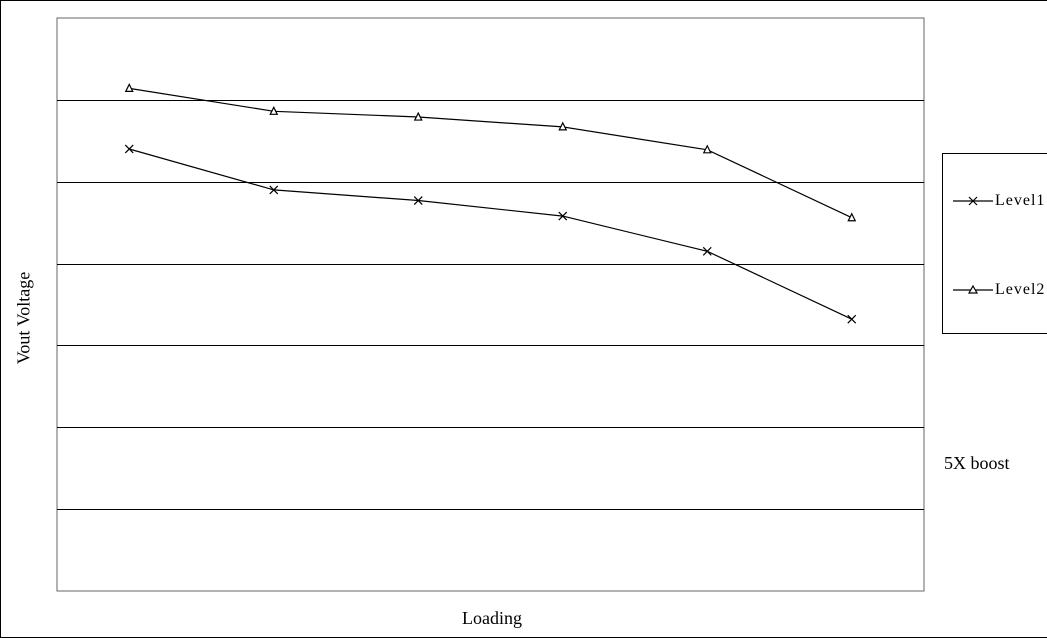 The width and height of the screenshot is (1047, 638). Describe the element at coordinates (1020, 200) in the screenshot. I see `legend-label-level1: Level1` at that location.